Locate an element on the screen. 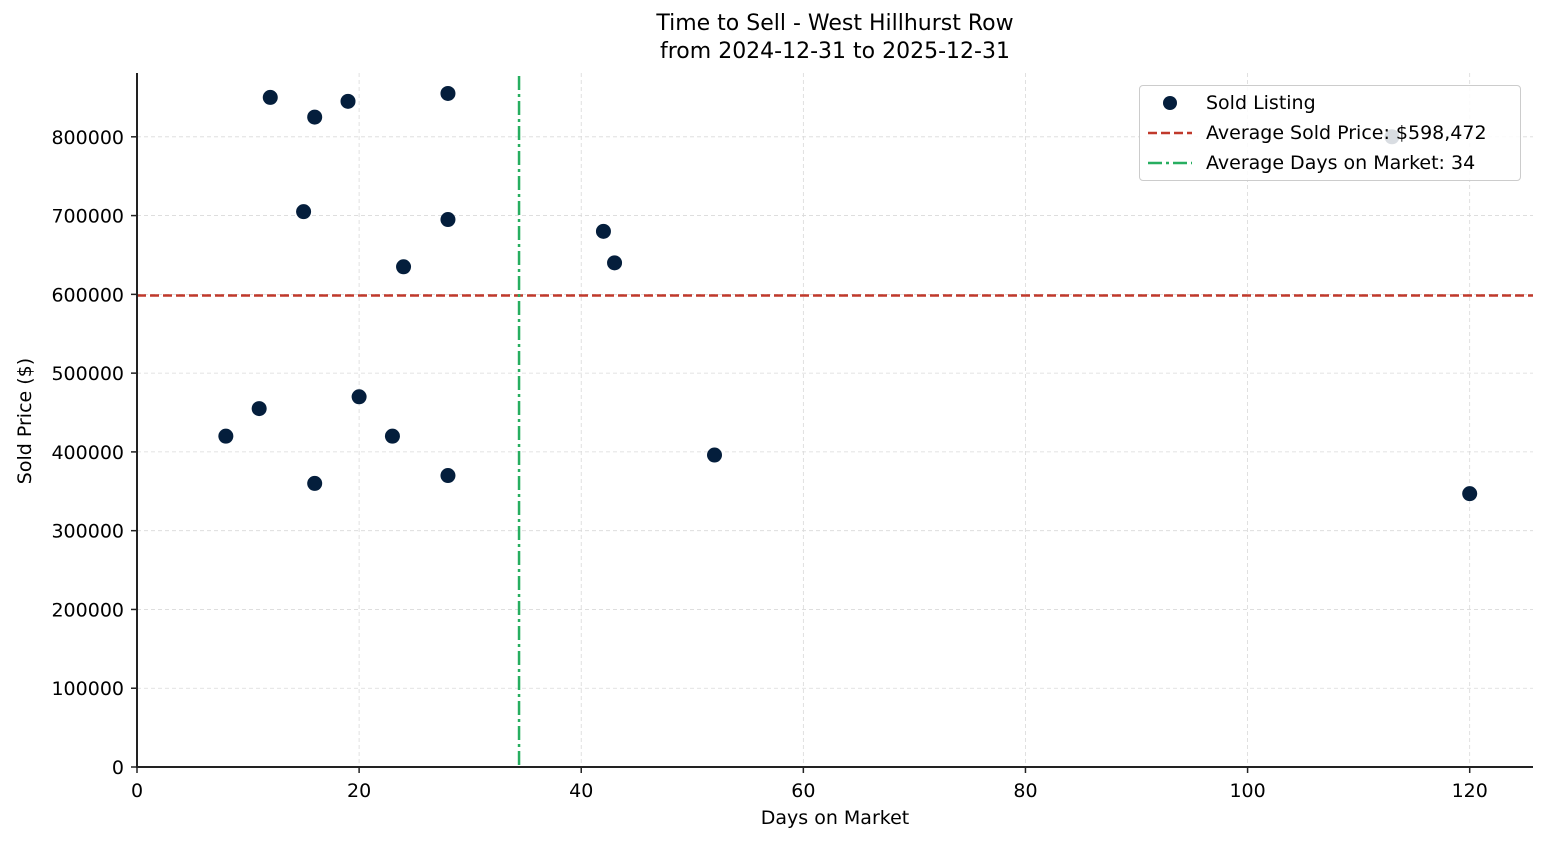 The height and width of the screenshot is (845, 1547). y-tick-label: 800000 is located at coordinates (87, 138).